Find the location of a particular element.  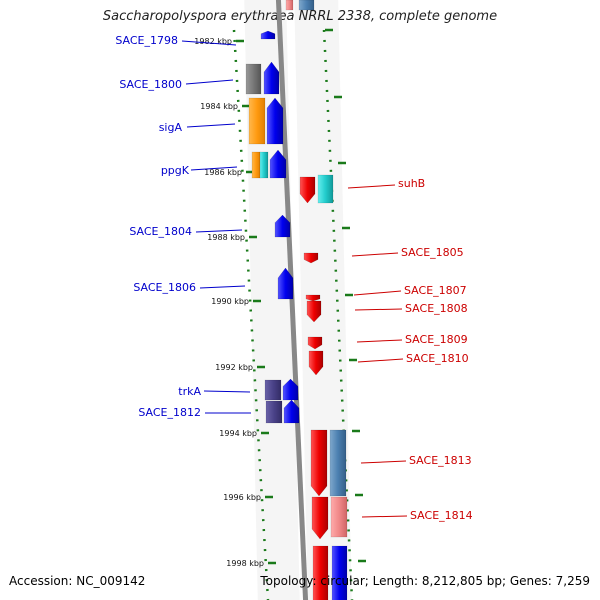

gene-feature-partial-reverse is located at coordinates (320, 572).